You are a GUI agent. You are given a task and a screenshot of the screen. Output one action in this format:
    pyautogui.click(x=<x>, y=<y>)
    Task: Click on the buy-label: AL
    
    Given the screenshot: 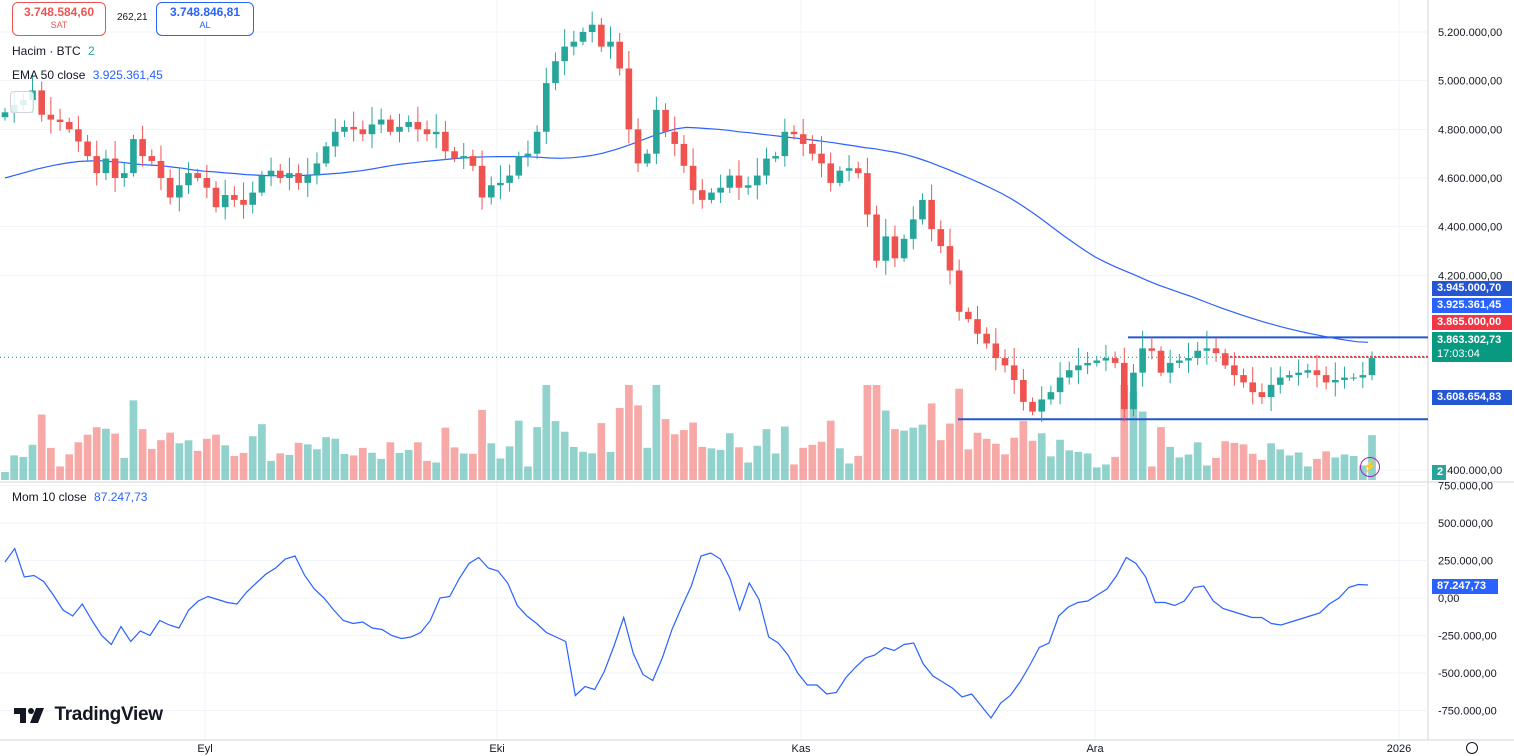 What is the action you would take?
    pyautogui.click(x=205, y=25)
    